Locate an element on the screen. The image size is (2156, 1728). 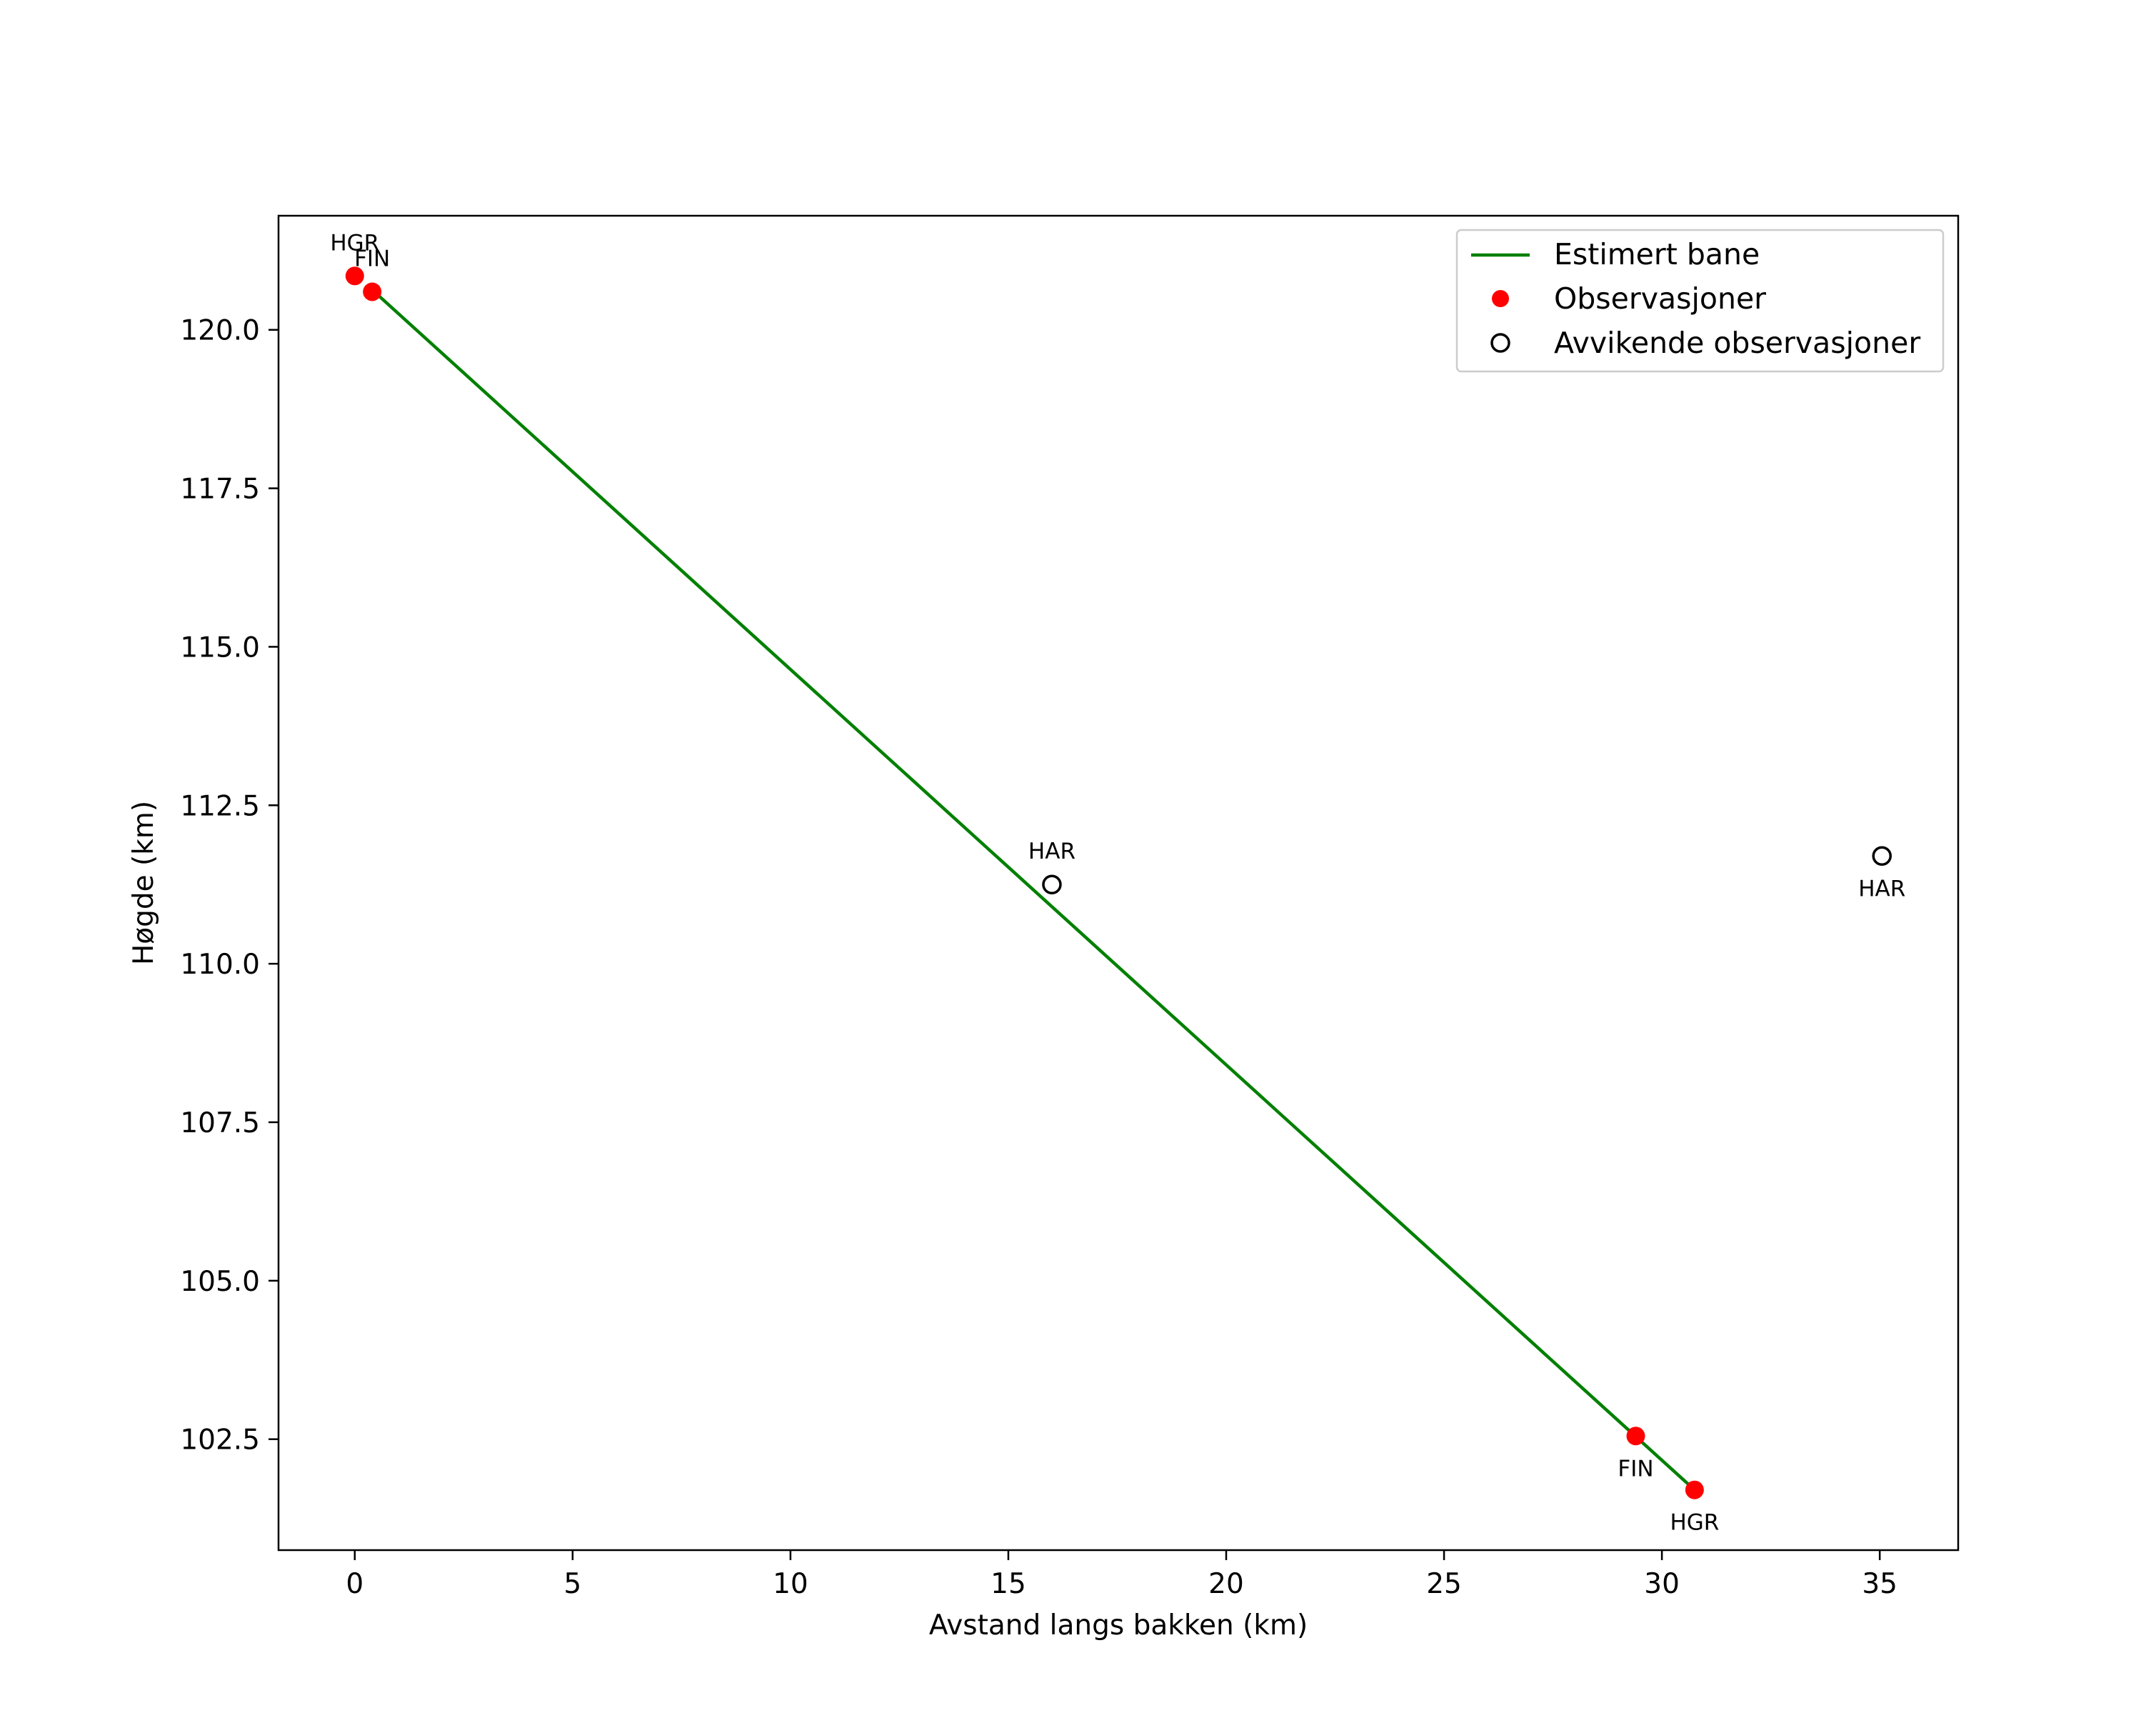
y-tick-label: 120.0 is located at coordinates (220, 331).